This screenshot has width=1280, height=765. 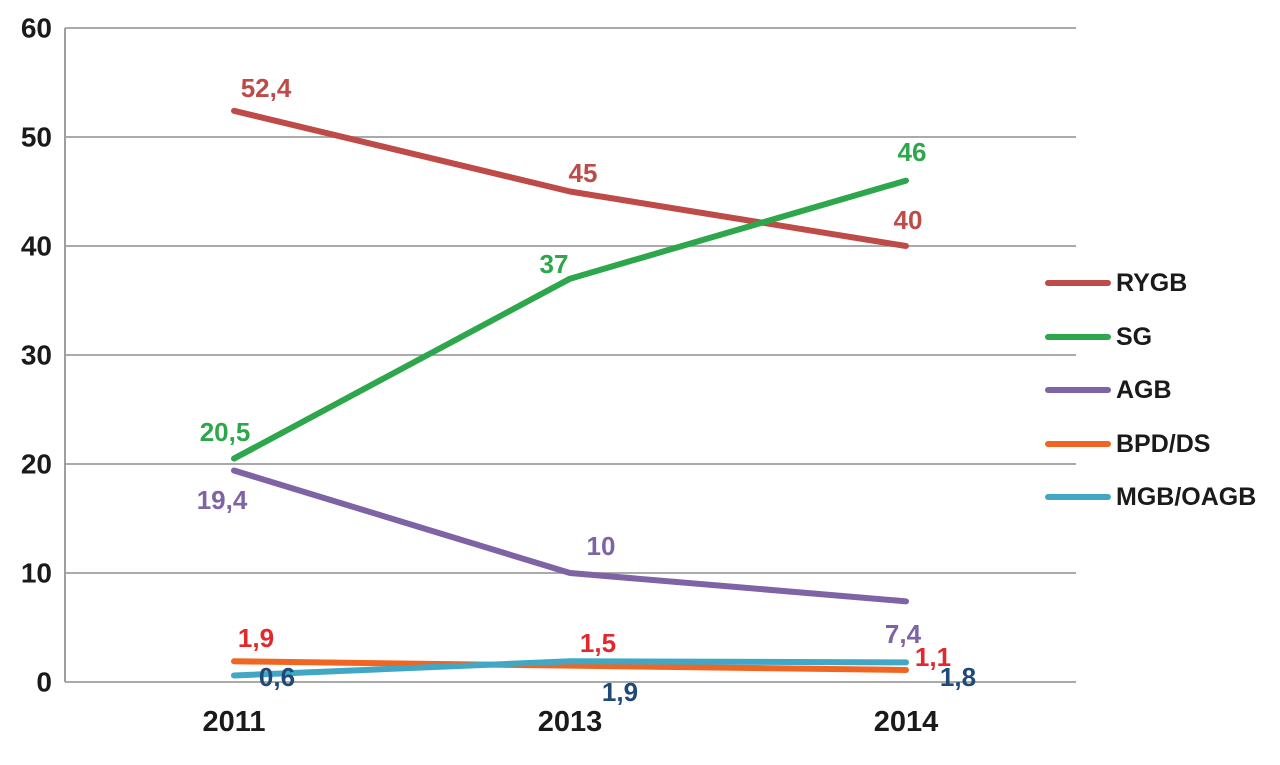 I want to click on x-axis-label-2014: 2014, so click(x=906, y=722).